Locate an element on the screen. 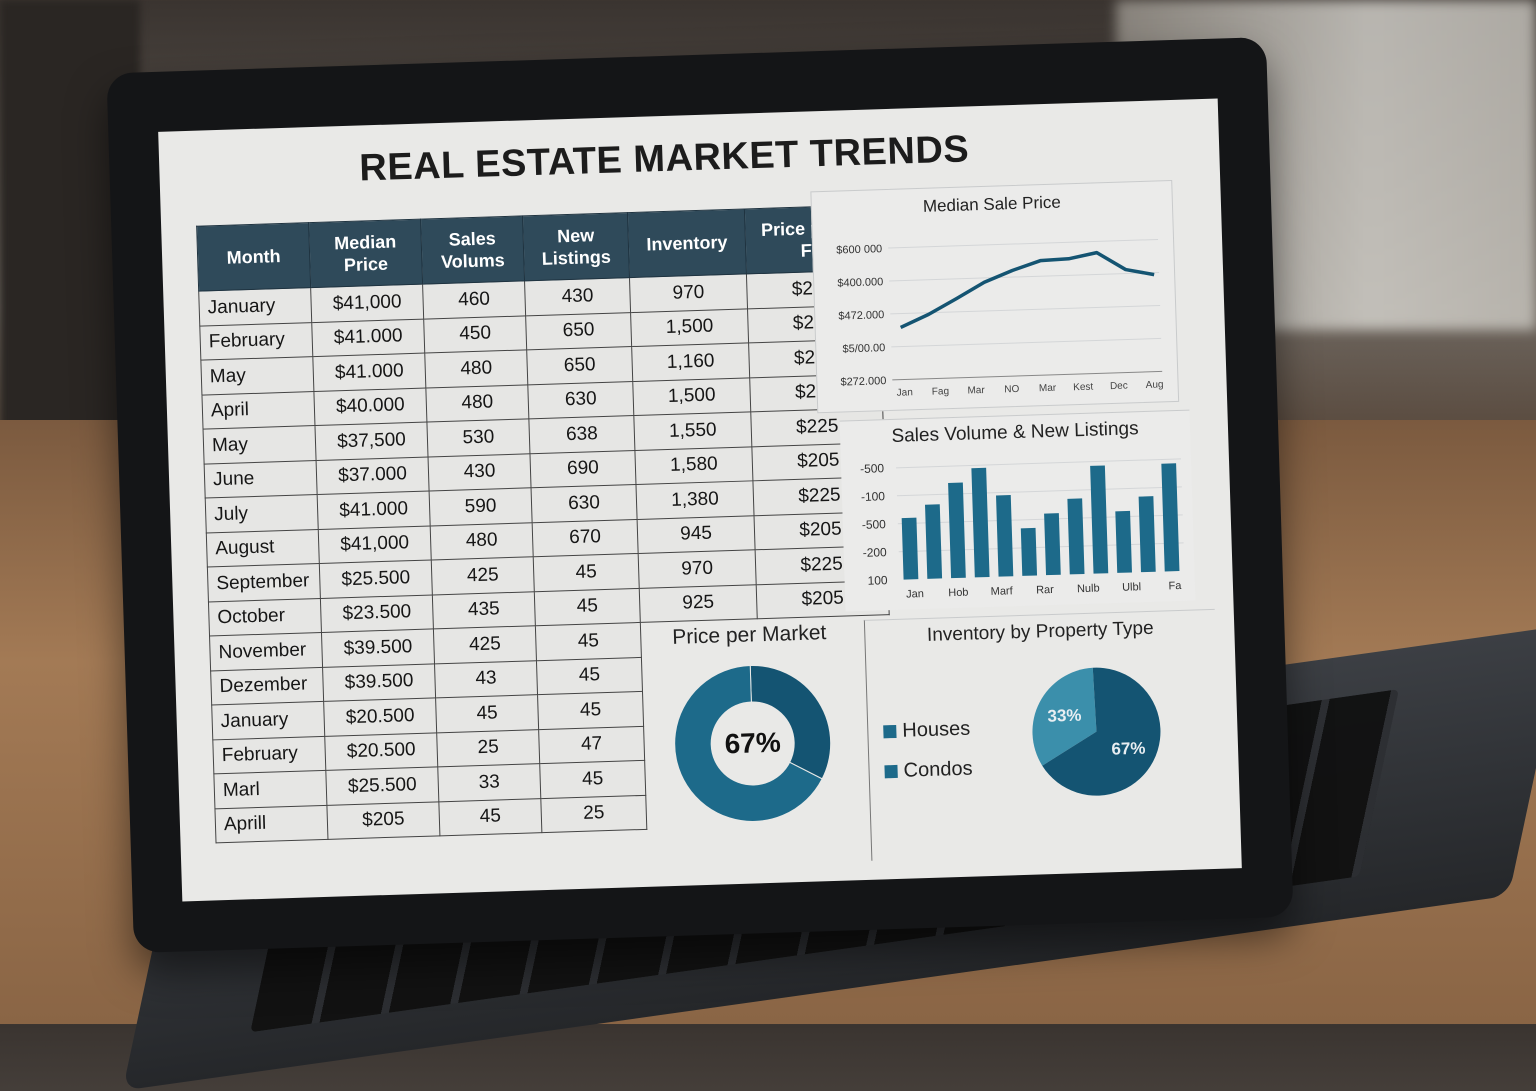 Image resolution: width=1536 pixels, height=1091 pixels. table-cell: 435 is located at coordinates (483, 610).